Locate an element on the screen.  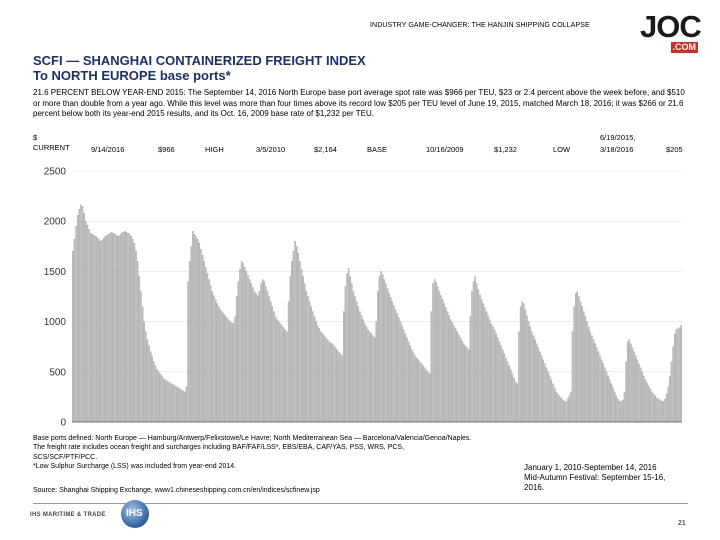
title-line-2: To NORTH EUROPE base ports* is located at coordinates (132, 75).